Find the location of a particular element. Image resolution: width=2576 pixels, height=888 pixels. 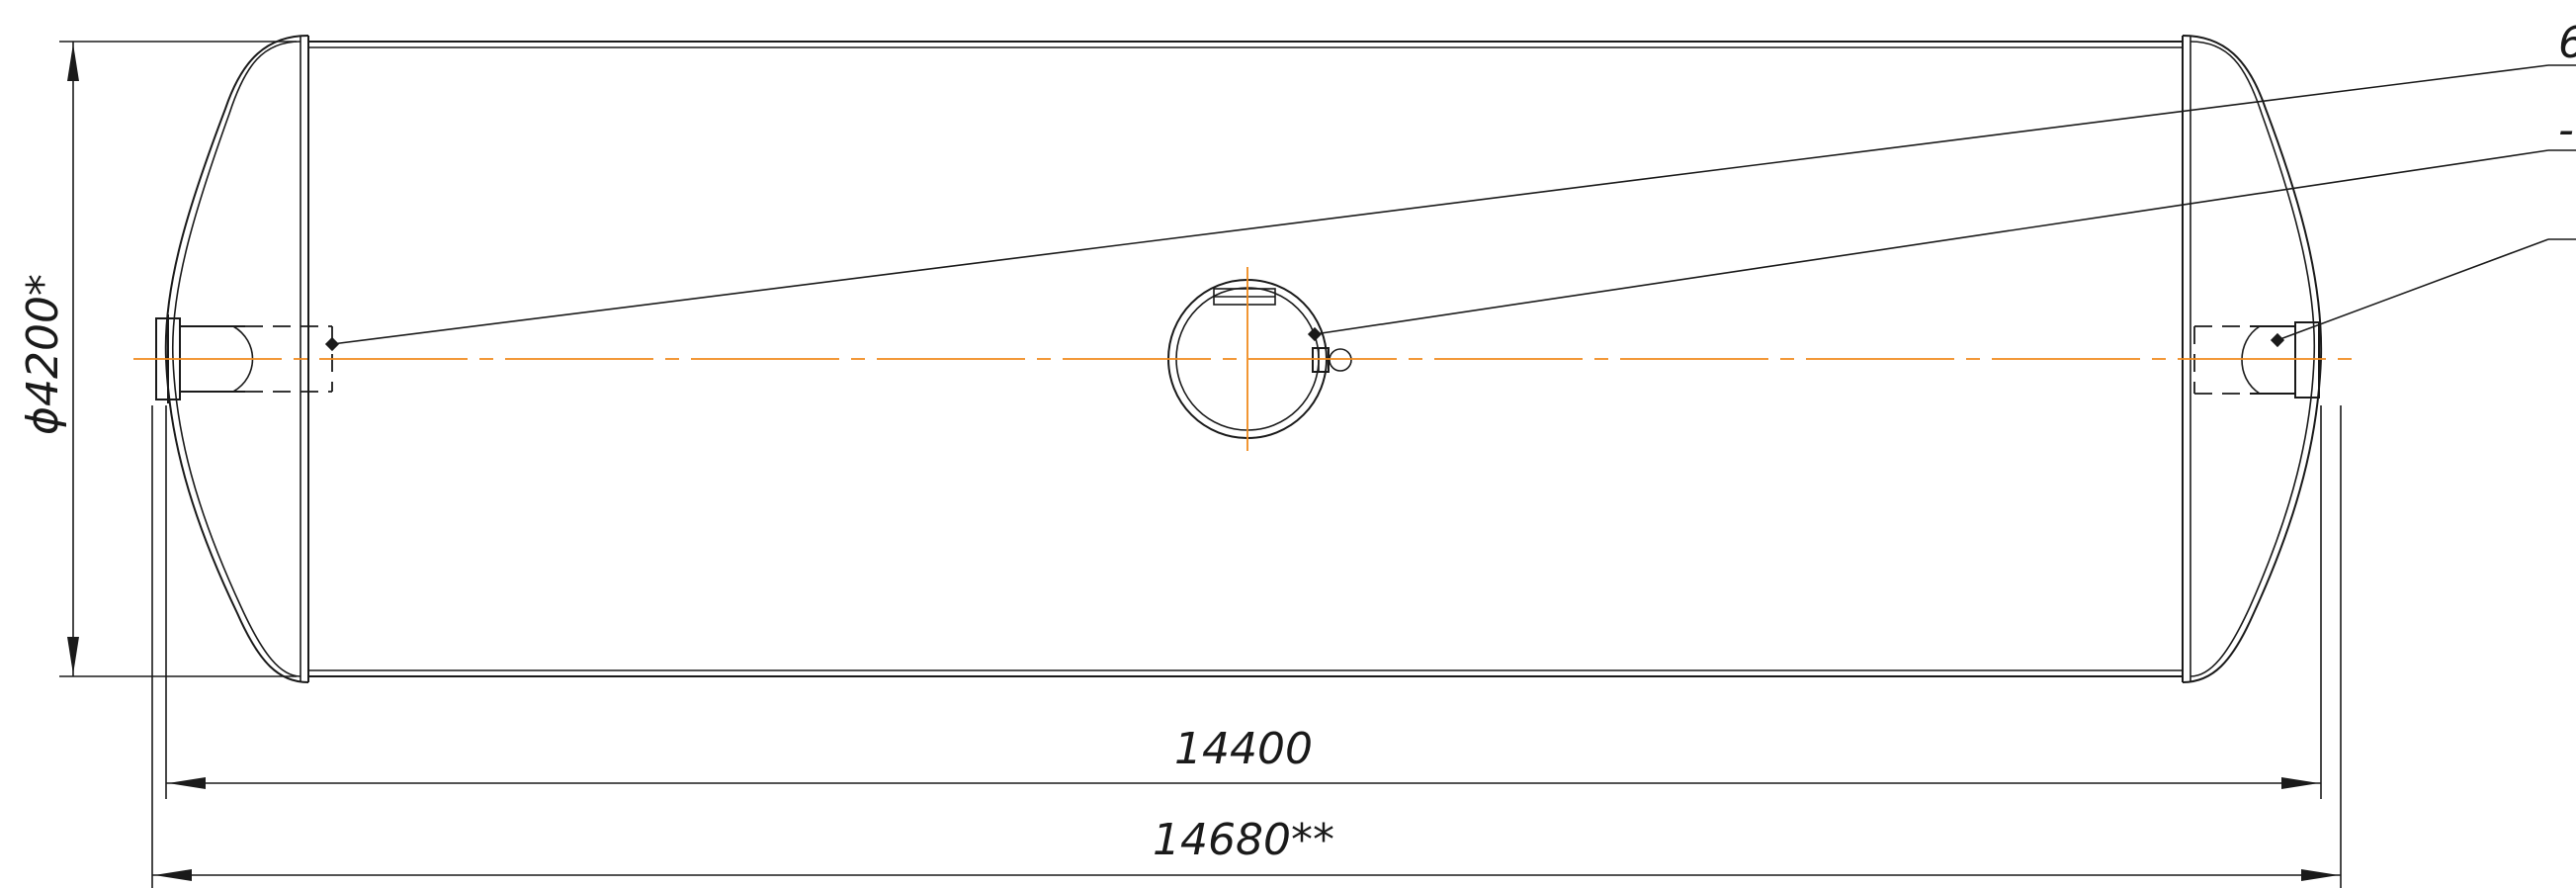

diameter-dimension: ϕ4200* is located at coordinates (157, 359).